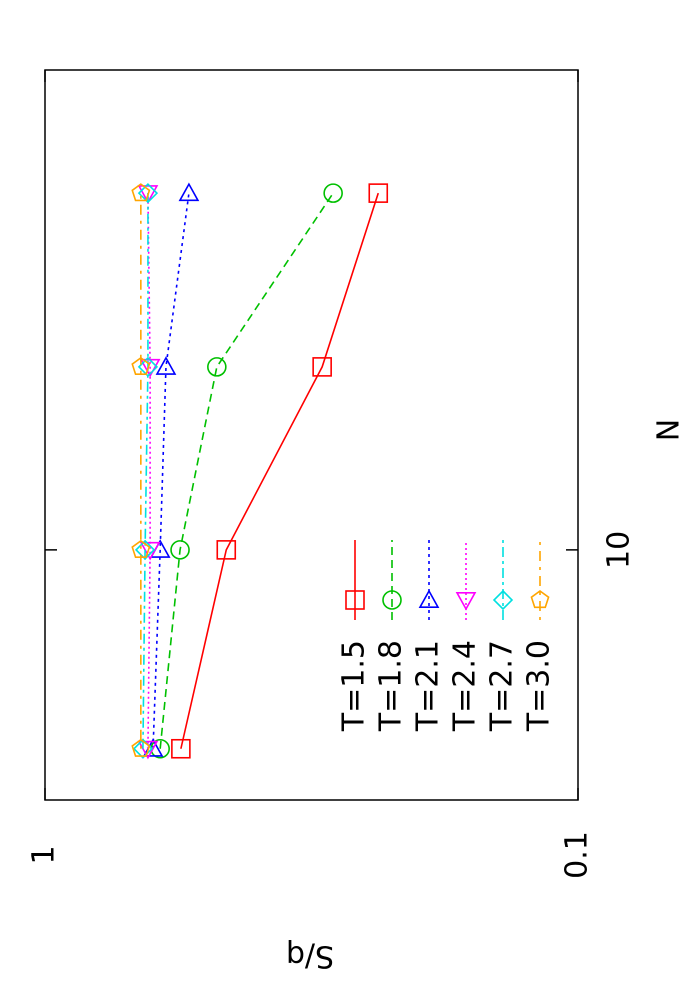 Image resolution: width=700 pixels, height=1000 pixels. I want to click on y-tick-label: 0.1, so click(577, 855).